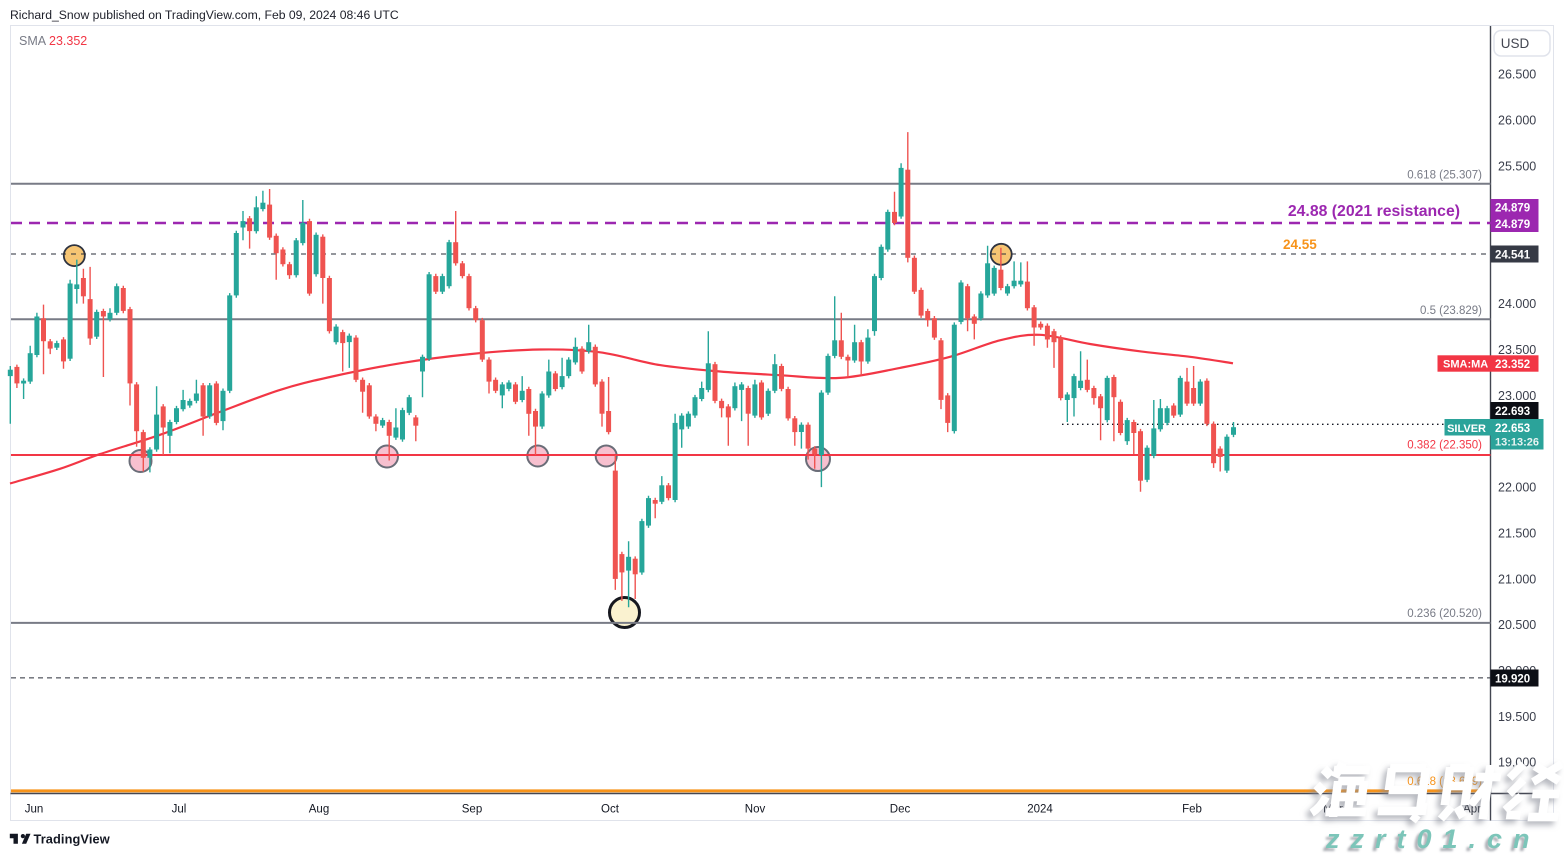 Image resolution: width=1564 pixels, height=857 pixels. I want to click on svg-text: 20.500, so click(1517, 625).